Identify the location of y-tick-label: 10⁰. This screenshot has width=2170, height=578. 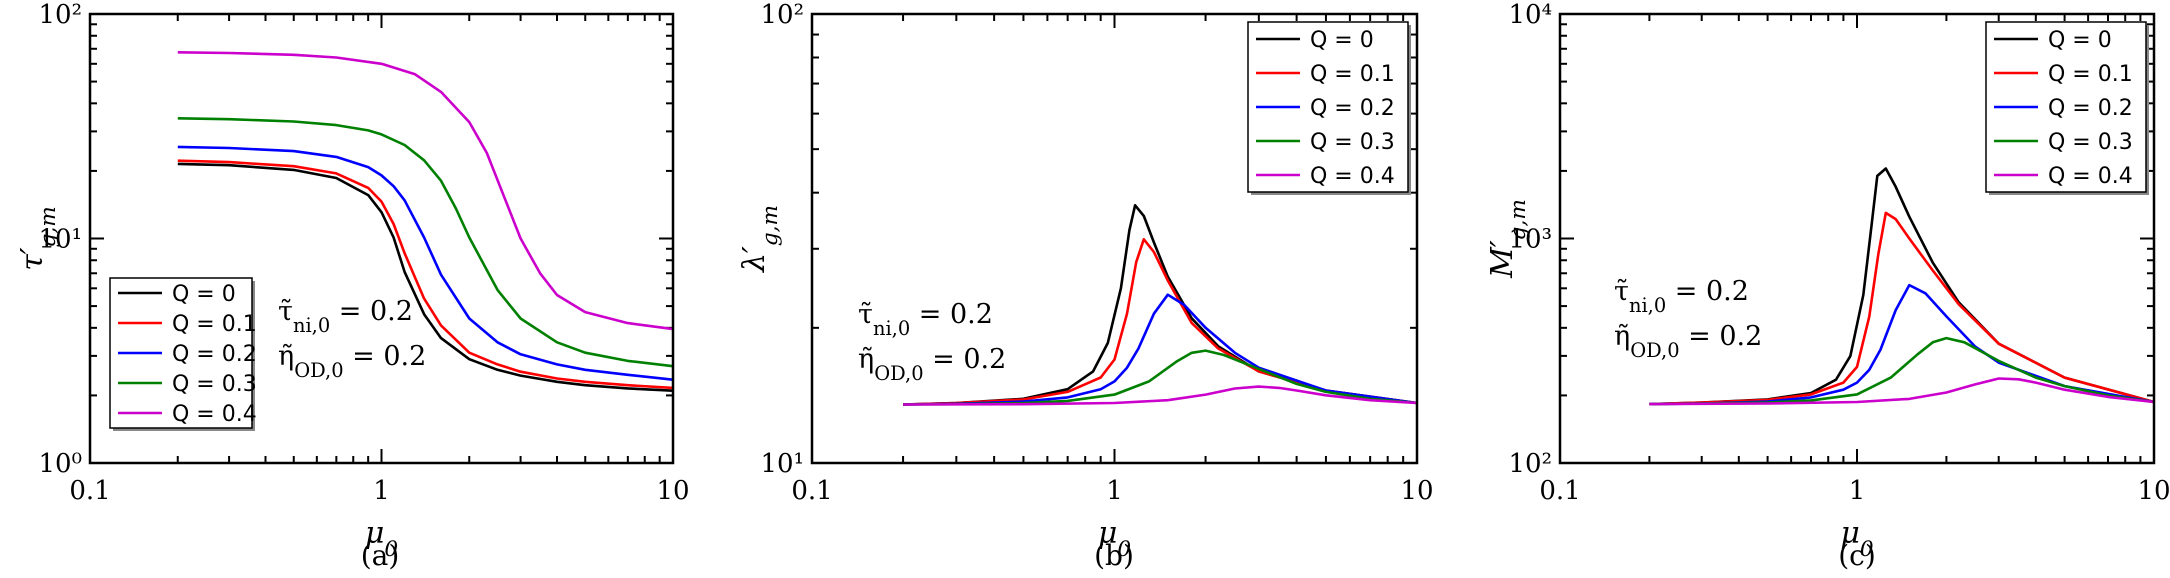
(60, 464).